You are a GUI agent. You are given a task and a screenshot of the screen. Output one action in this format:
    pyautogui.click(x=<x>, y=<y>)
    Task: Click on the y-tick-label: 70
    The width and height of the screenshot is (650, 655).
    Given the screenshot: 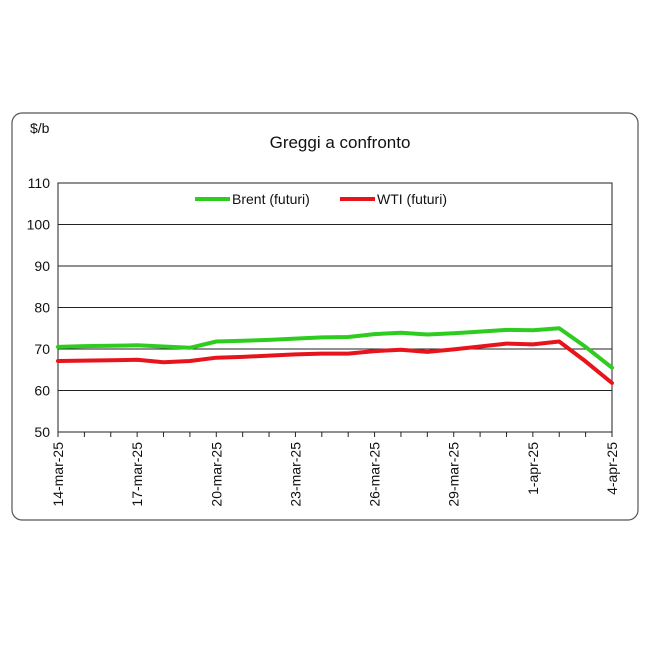 What is the action you would take?
    pyautogui.click(x=42, y=349)
    